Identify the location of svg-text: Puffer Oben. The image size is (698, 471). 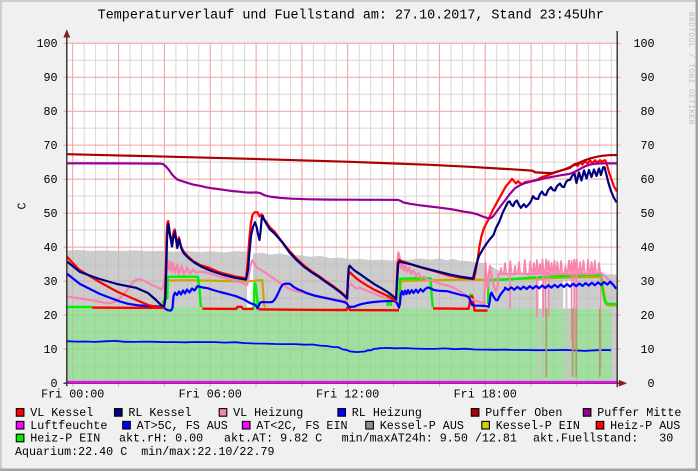
(523, 413).